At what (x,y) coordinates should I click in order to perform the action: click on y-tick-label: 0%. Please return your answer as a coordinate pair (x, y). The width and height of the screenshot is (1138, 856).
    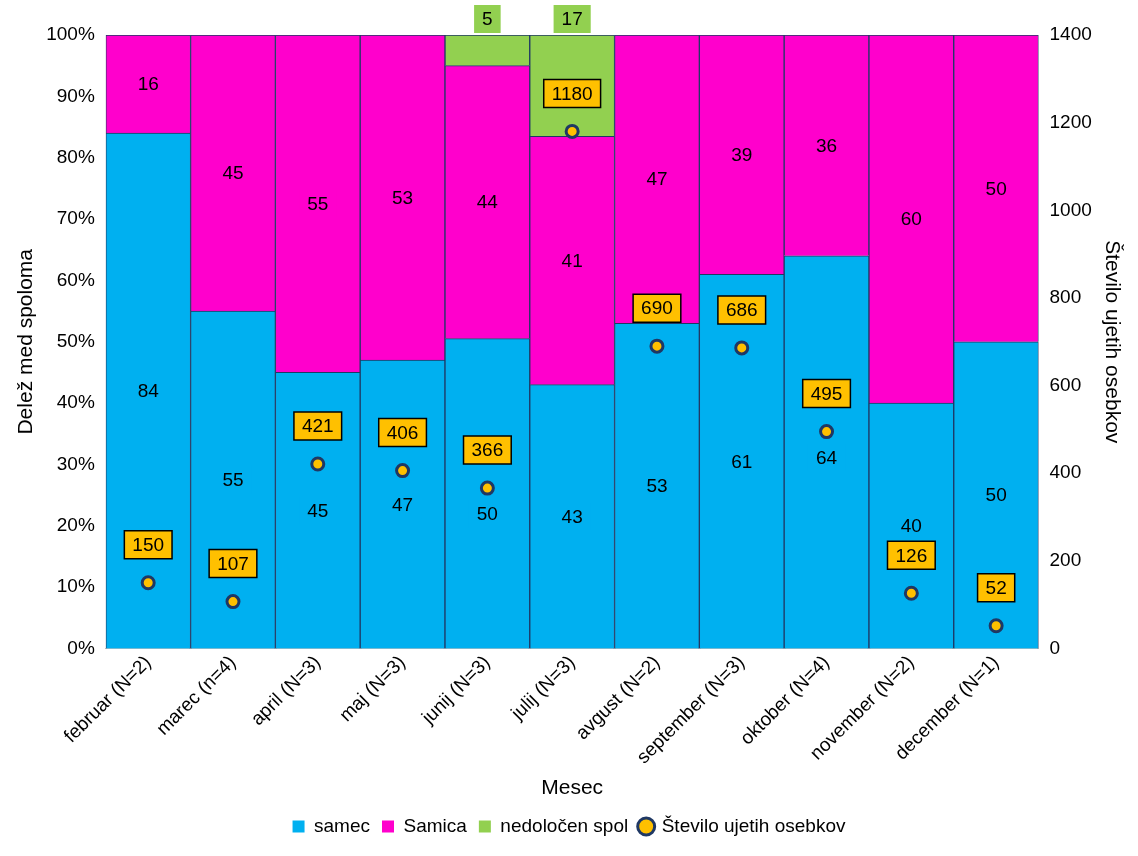
    Looking at the image, I should click on (81, 647).